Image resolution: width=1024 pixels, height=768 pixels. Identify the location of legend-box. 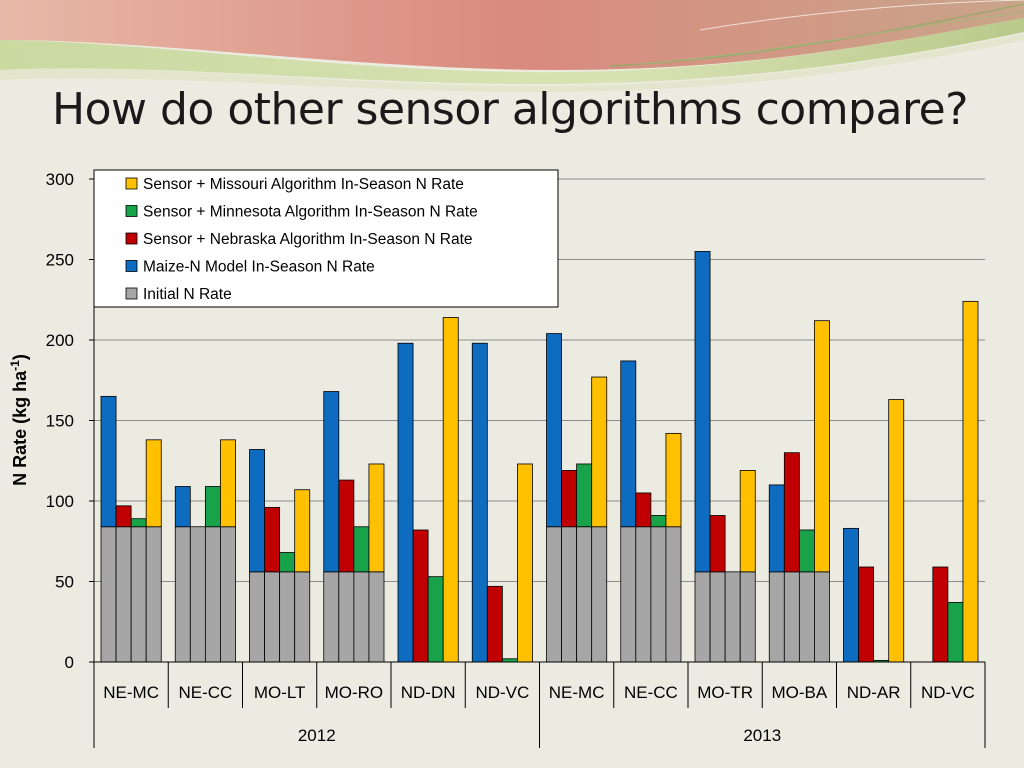
(326, 238).